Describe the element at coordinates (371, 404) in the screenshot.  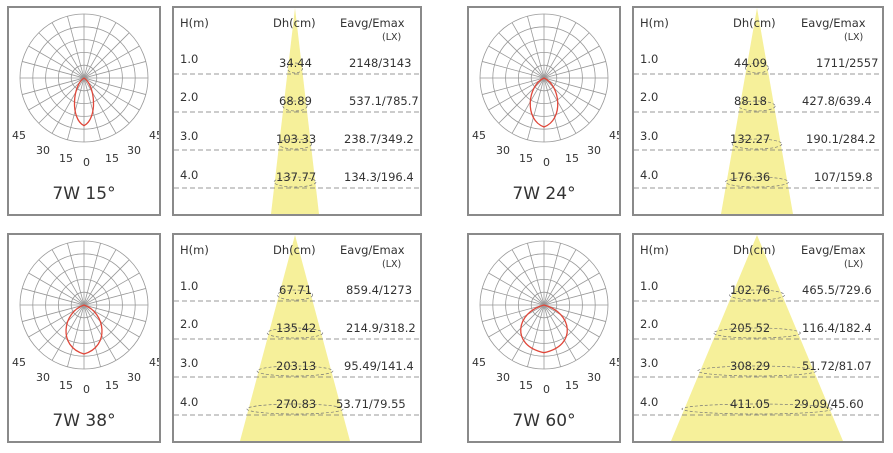
I see `illuminance-value: 53.71/79.55` at that location.